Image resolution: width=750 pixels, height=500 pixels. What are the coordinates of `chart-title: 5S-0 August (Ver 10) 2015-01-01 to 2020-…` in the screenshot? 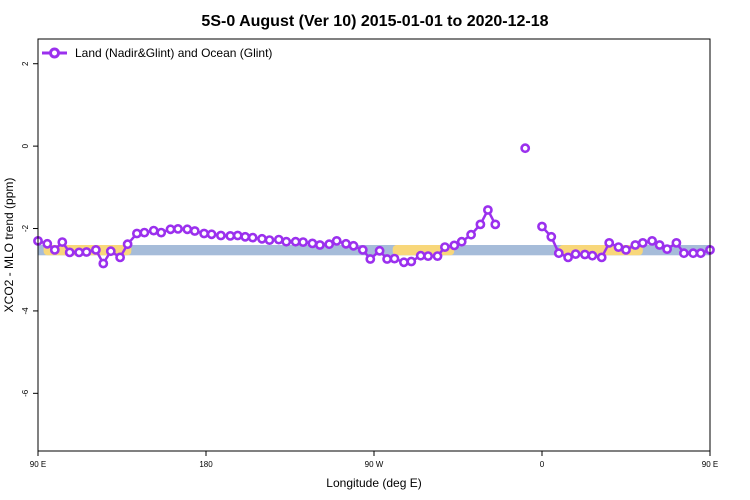 It's located at (374, 21).